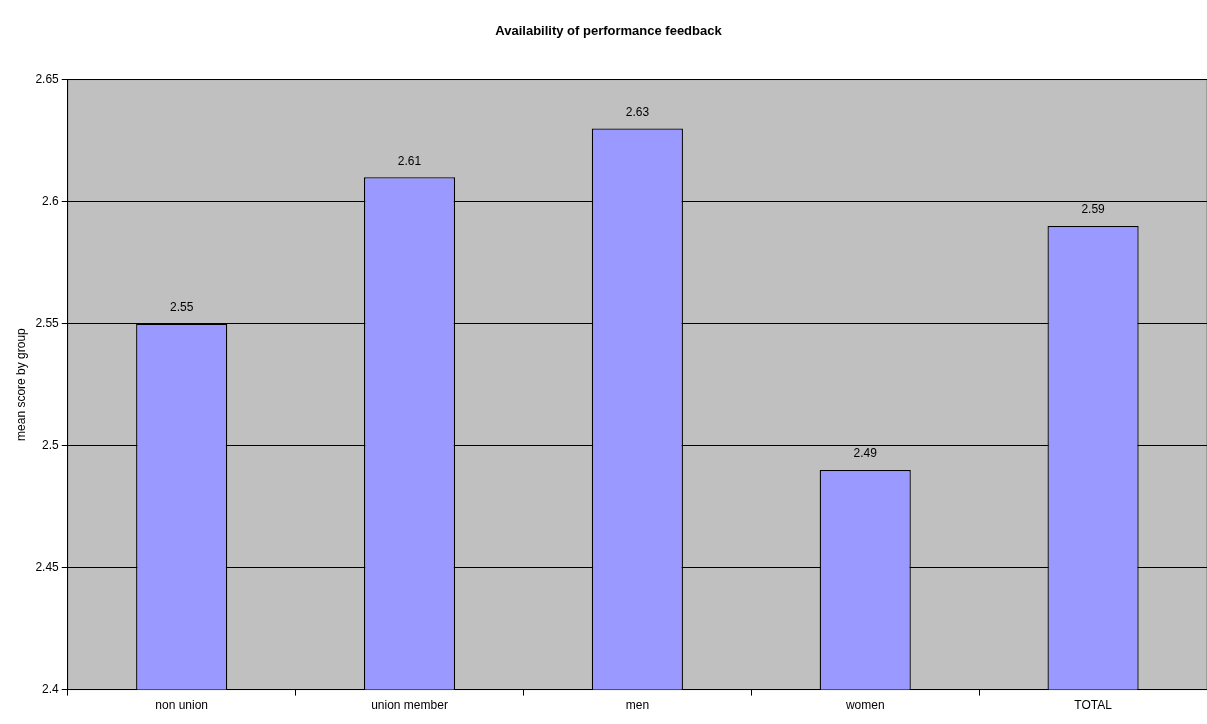  Describe the element at coordinates (51, 688) in the screenshot. I see `y-tick-label: 2.4` at that location.